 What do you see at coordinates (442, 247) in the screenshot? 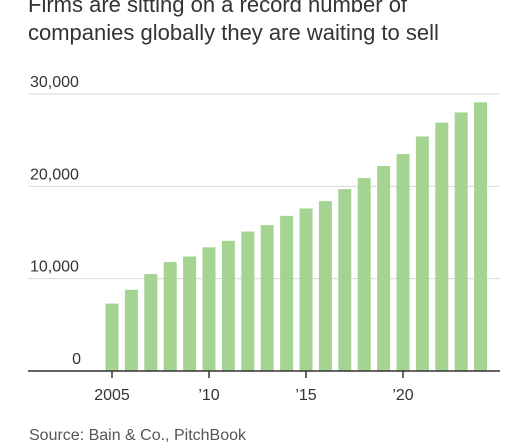
I see `bar-2022` at bounding box center [442, 247].